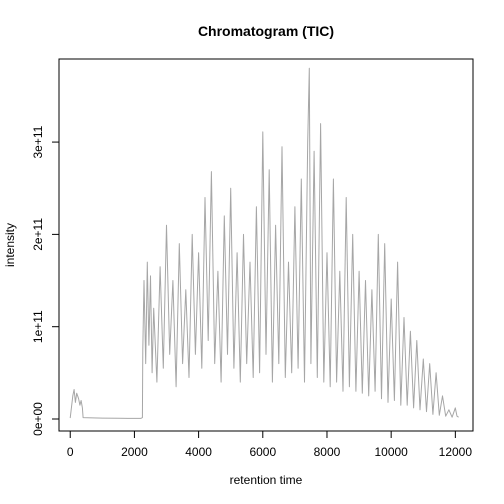 The height and width of the screenshot is (504, 504). I want to click on x-tick-label: 10000, so click(391, 452).